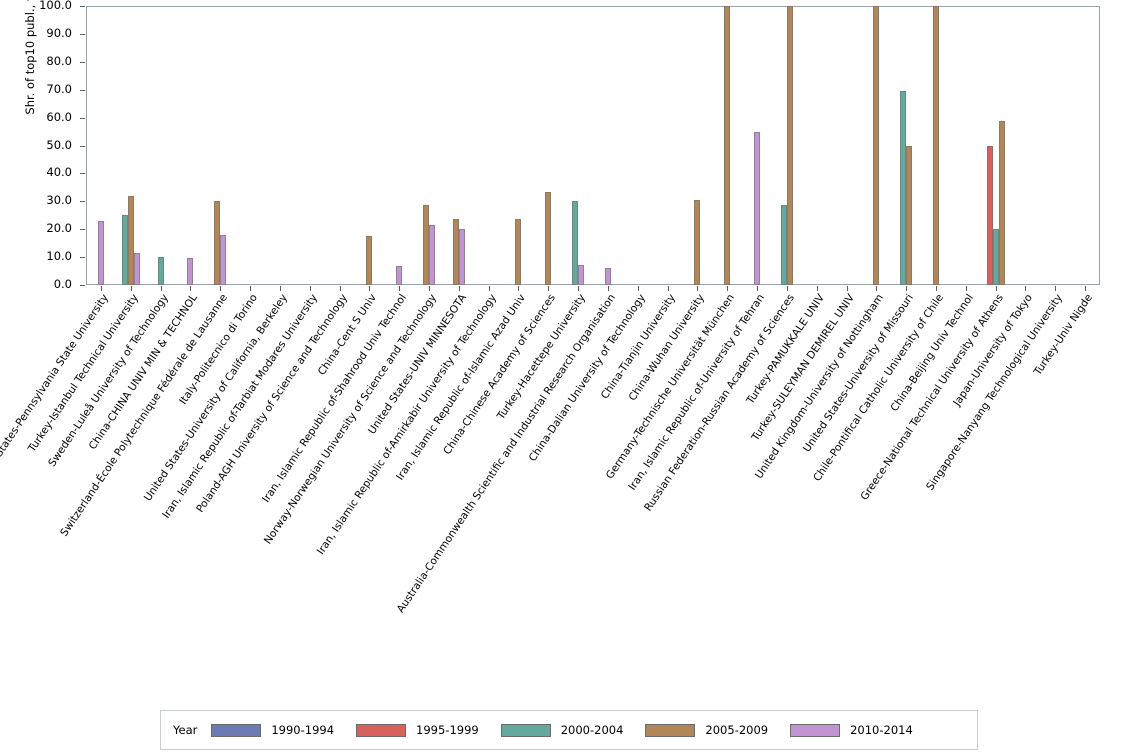 This screenshot has height=756, width=1134. I want to click on y-tick-label: 0.0, so click(62, 284).